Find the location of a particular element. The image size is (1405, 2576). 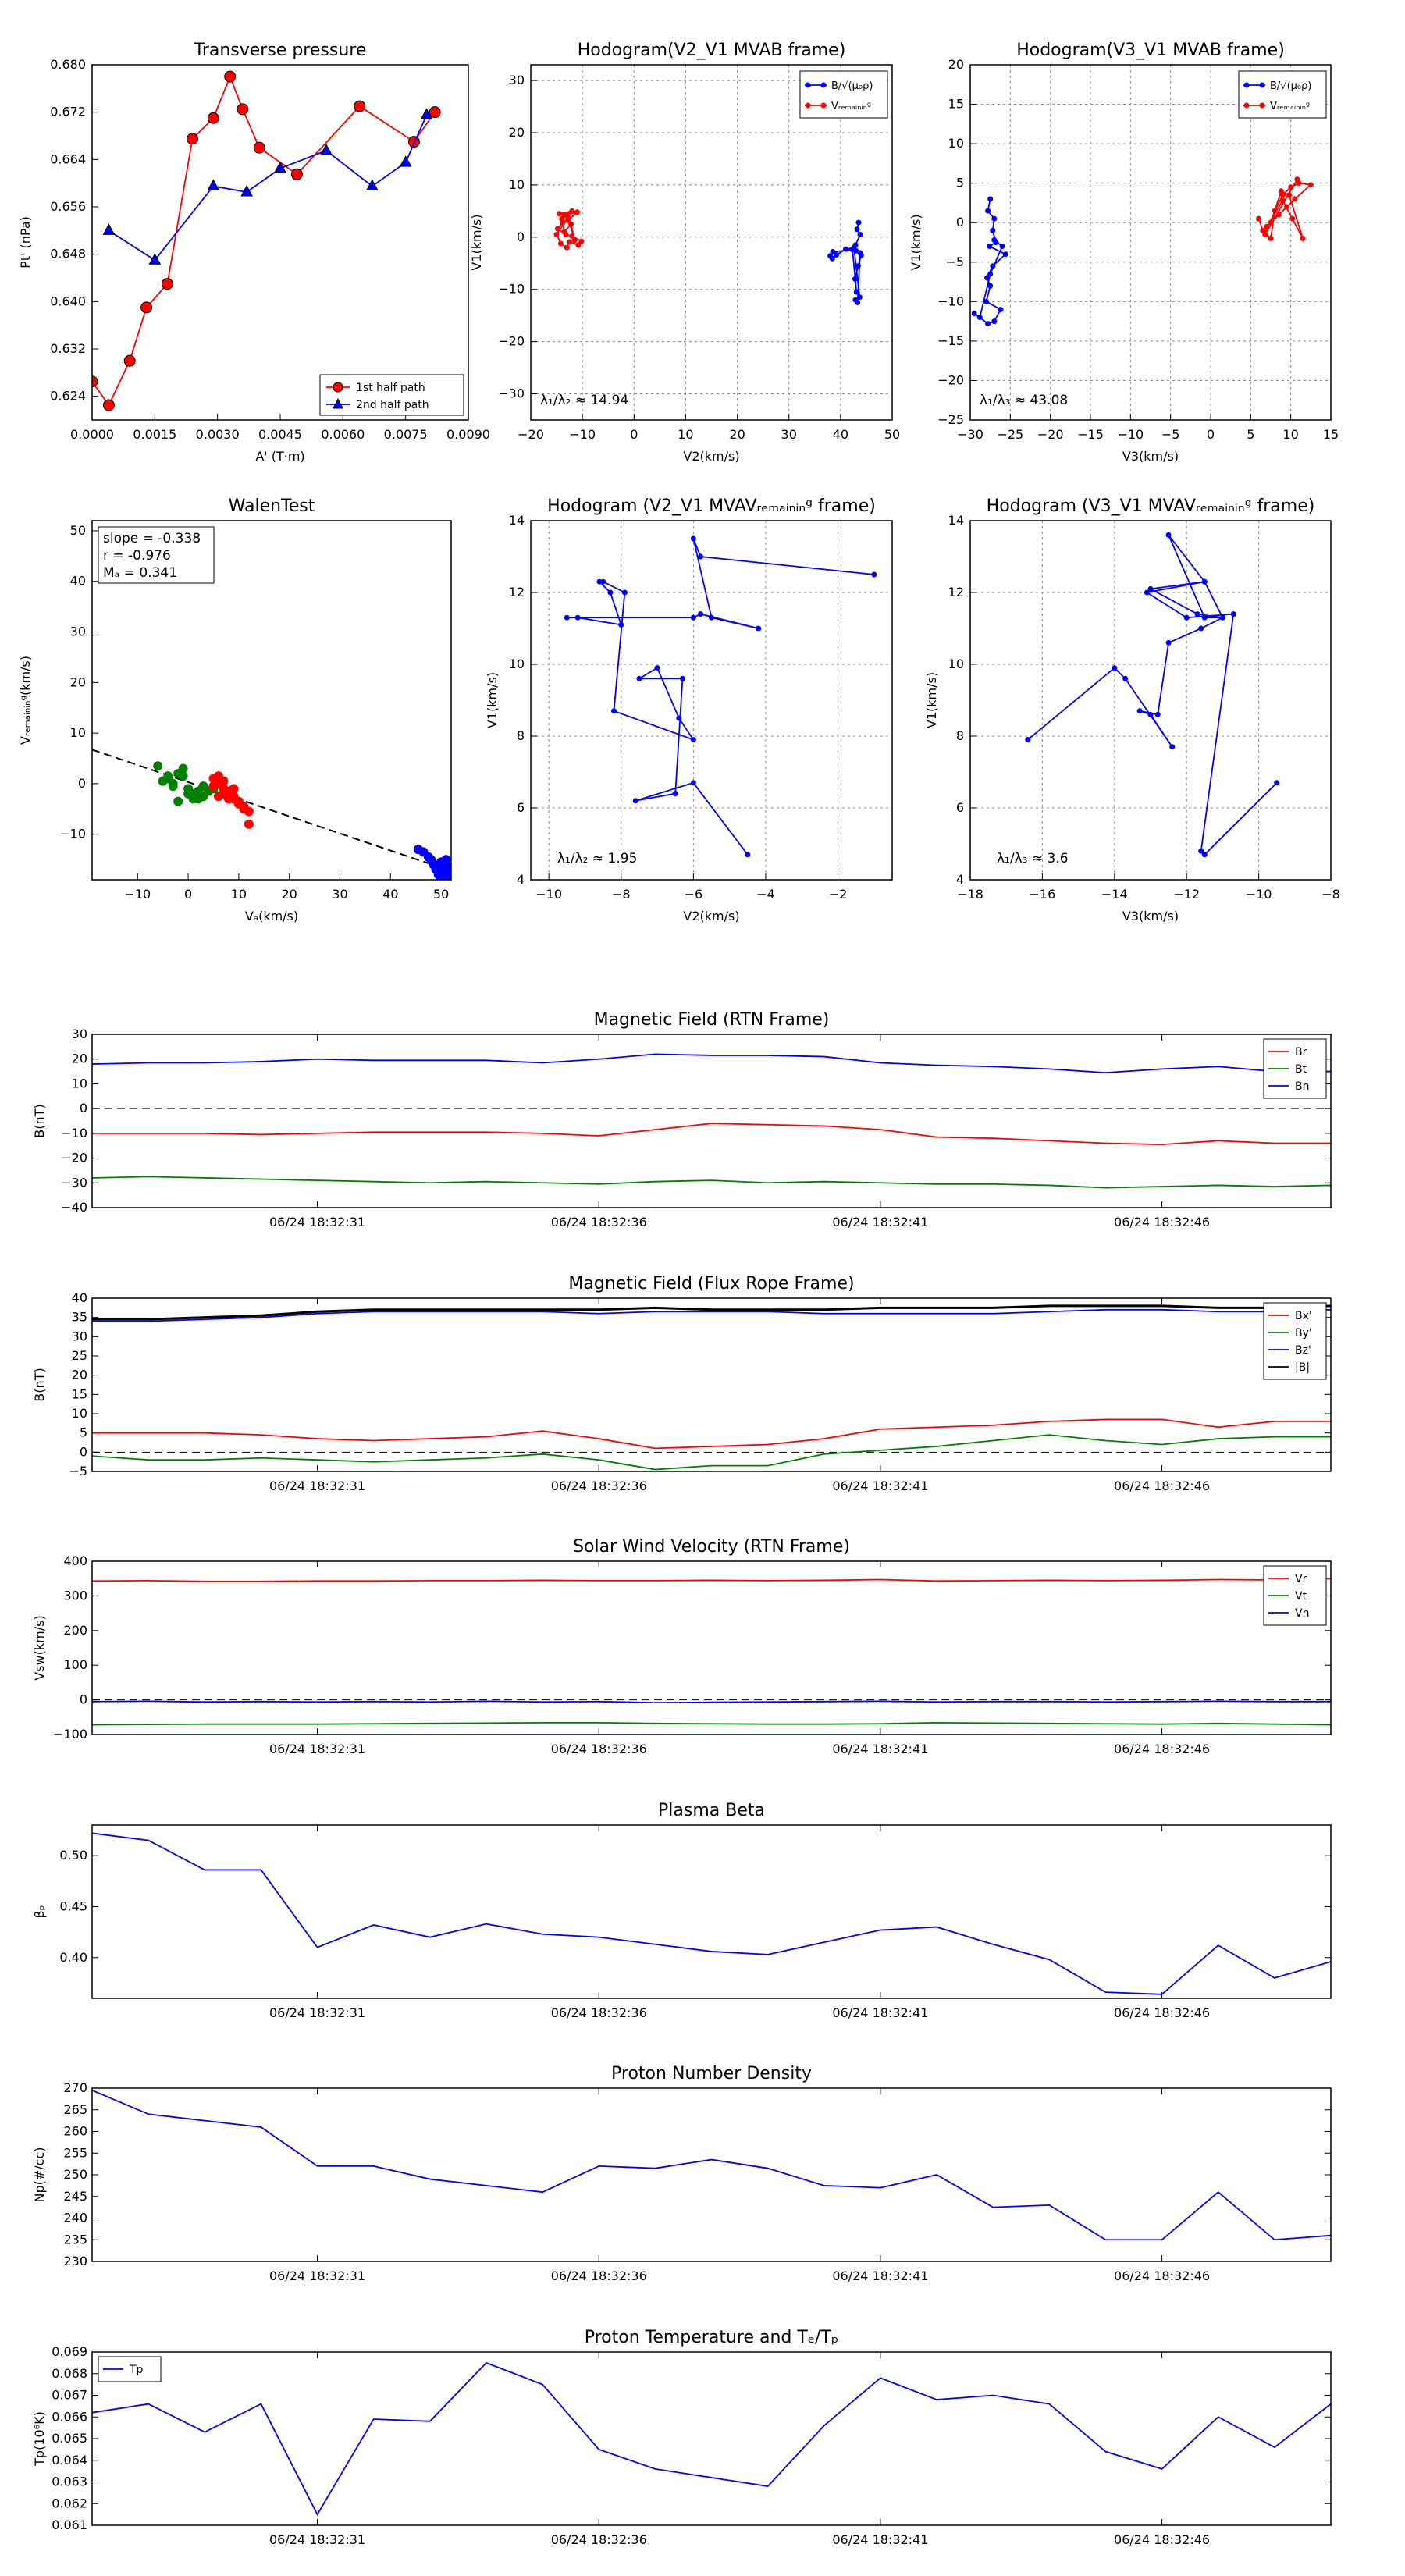

beta-ytick-label: 0.50 is located at coordinates (73, 1856).